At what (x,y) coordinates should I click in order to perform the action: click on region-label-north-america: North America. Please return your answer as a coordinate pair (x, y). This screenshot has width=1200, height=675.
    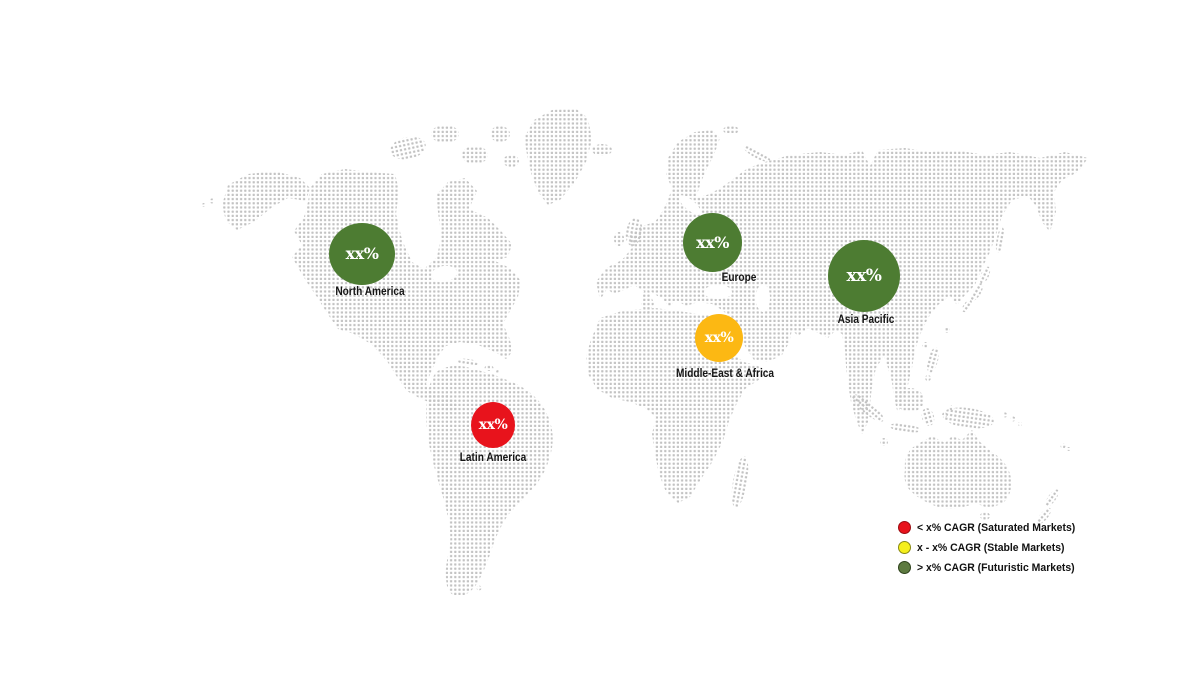
    Looking at the image, I should click on (370, 292).